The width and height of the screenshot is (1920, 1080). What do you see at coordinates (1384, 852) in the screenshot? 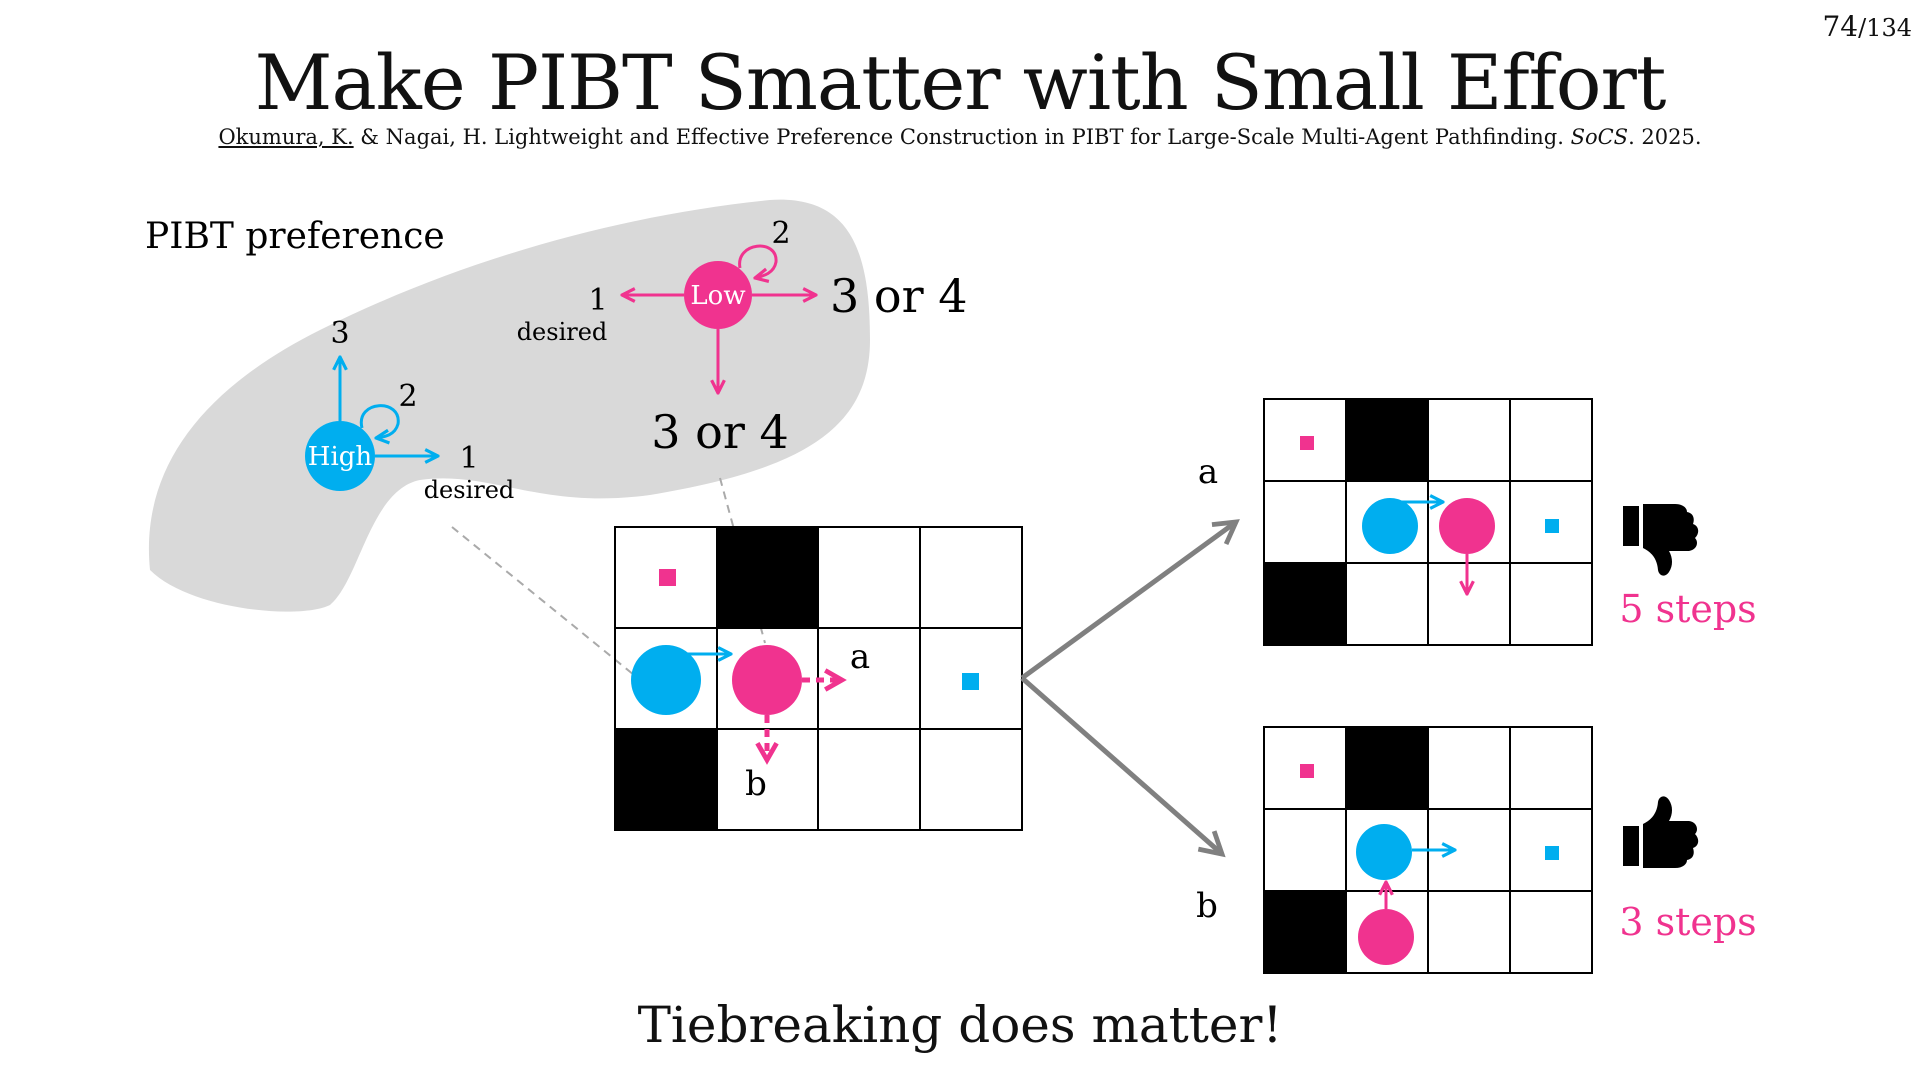
I see `high-agent-b` at bounding box center [1384, 852].